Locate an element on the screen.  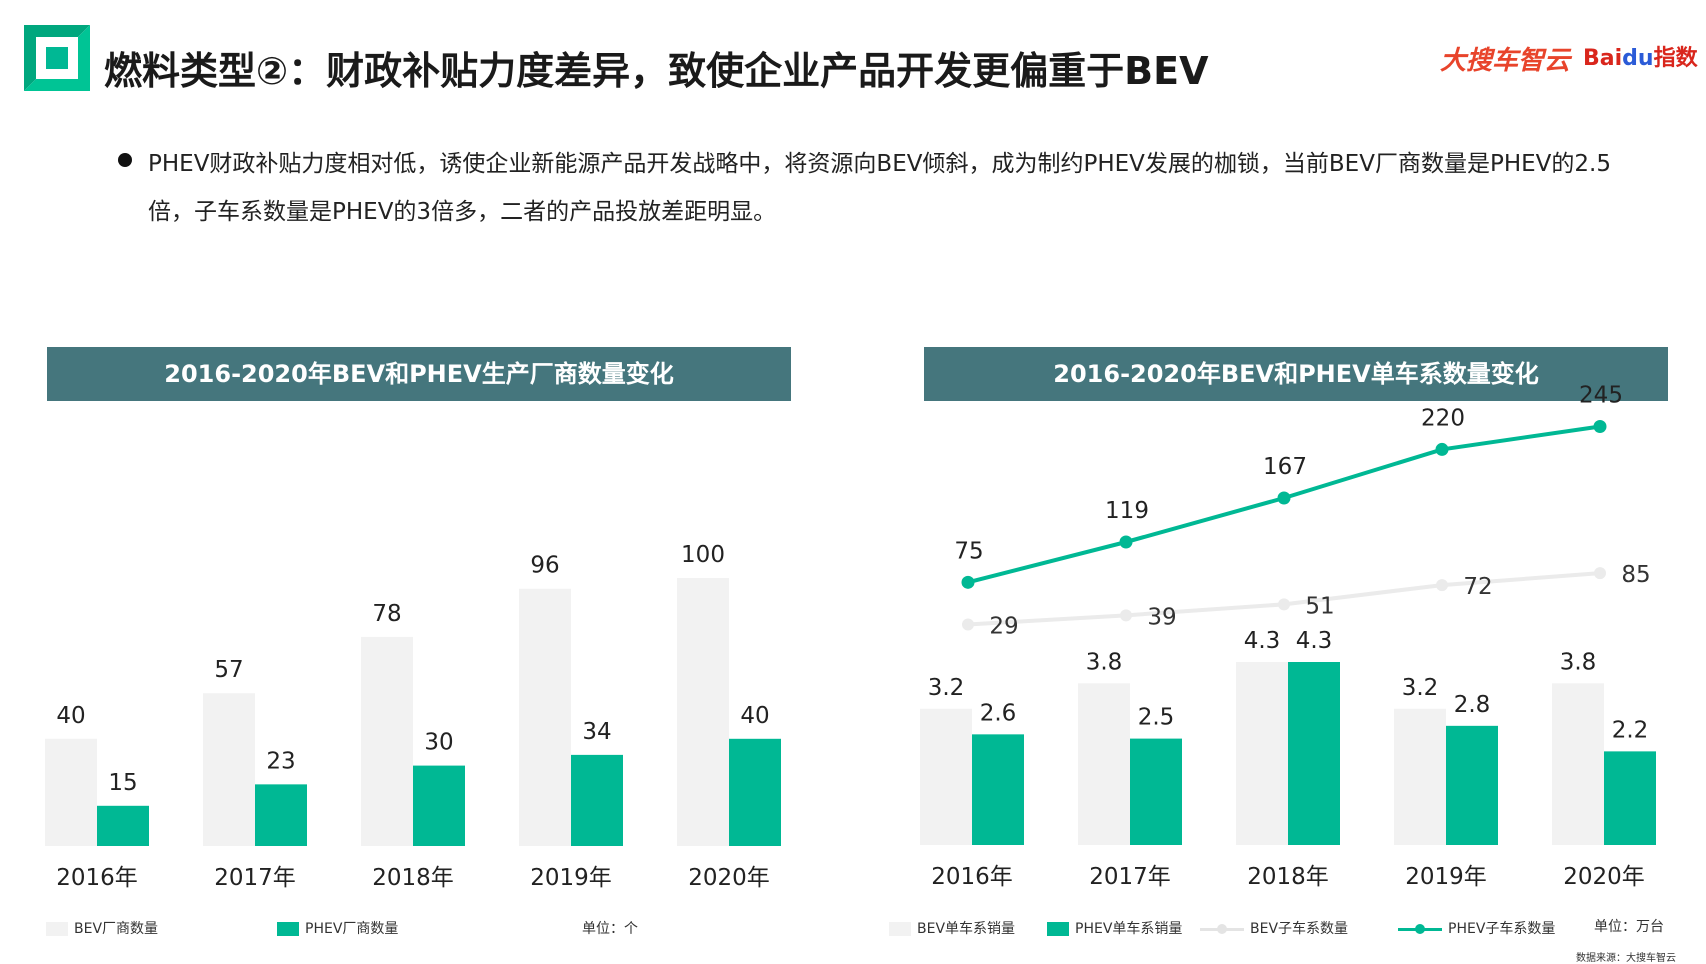
data-label: 220 is located at coordinates (1443, 418).